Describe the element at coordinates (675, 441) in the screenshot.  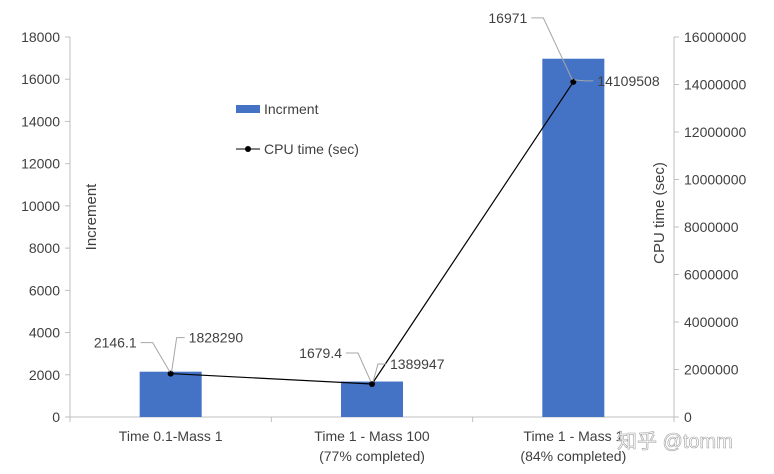
I see `watermark: 知乎 @tomm` at that location.